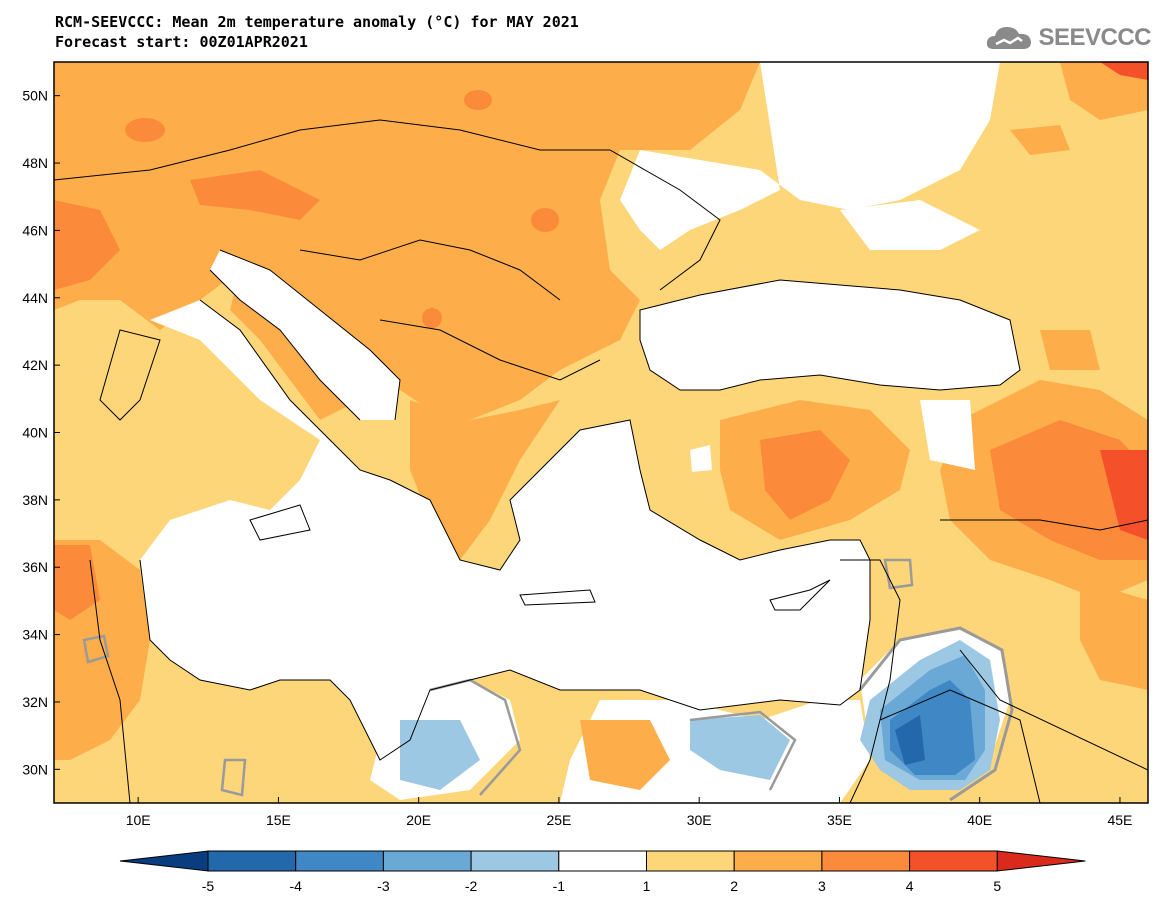  Describe the element at coordinates (35, 769) in the screenshot. I see `lat-tick-label: 30N` at that location.